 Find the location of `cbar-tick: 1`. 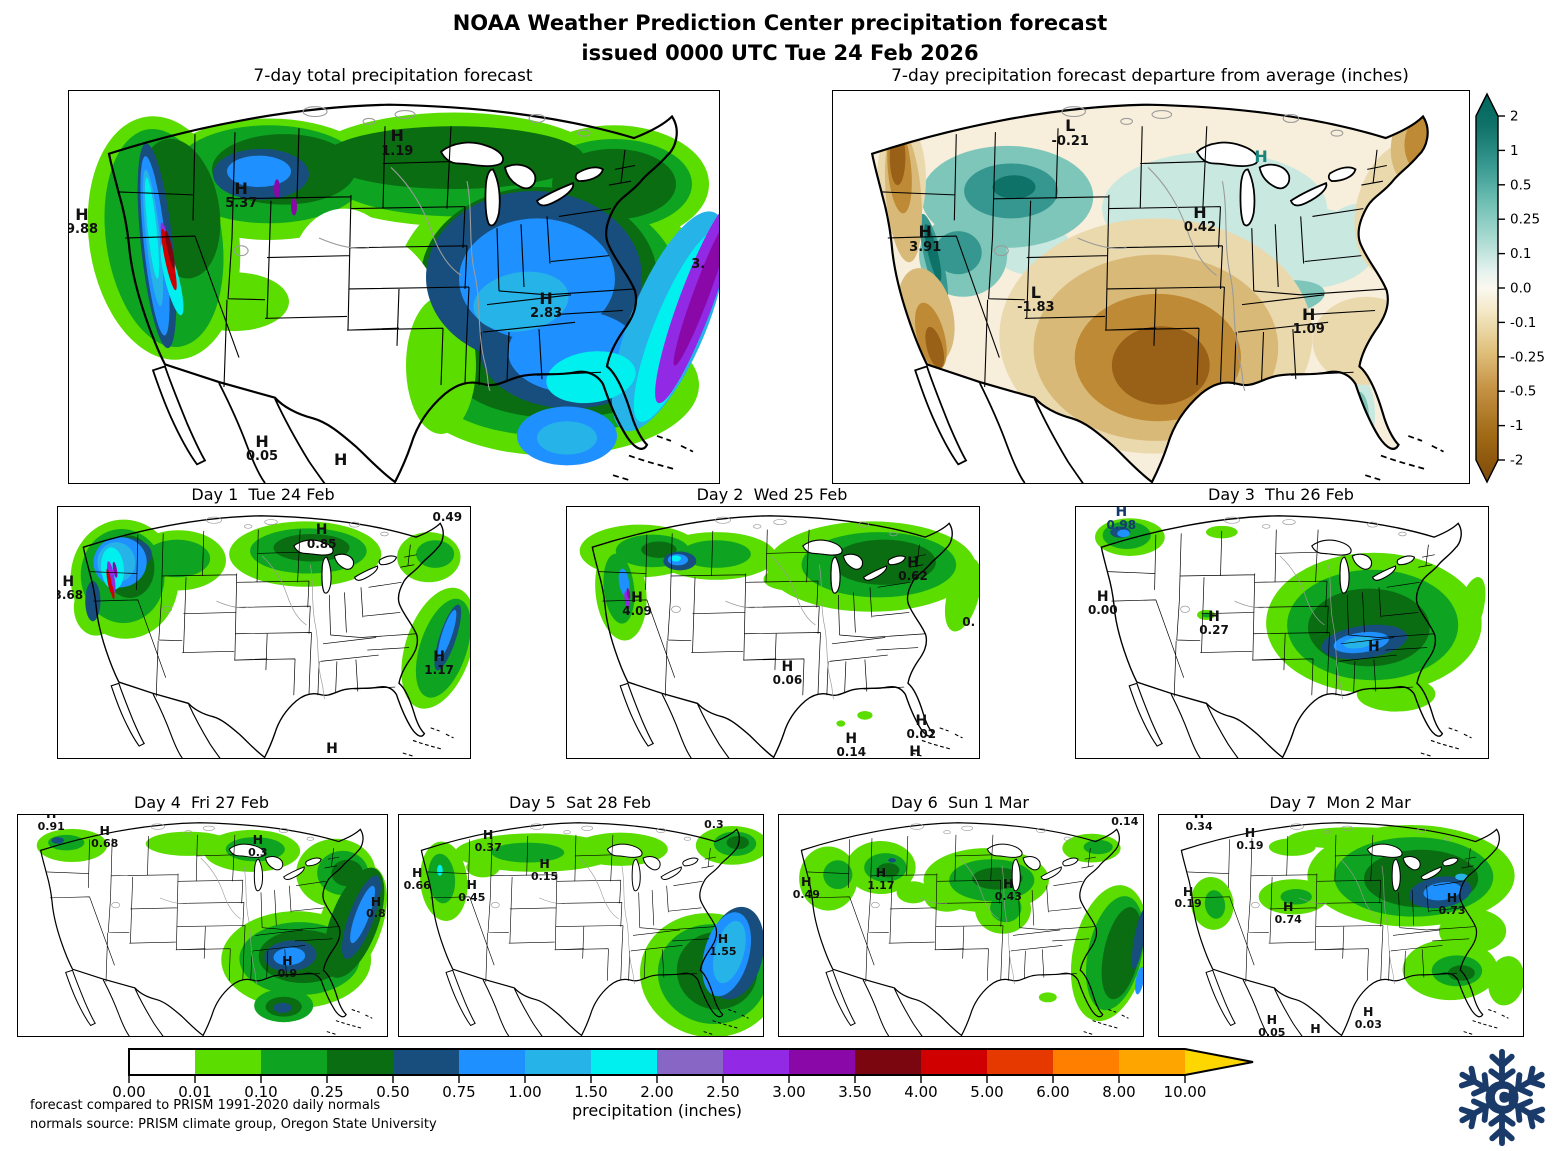

cbar-tick: 1 is located at coordinates (1514, 151).